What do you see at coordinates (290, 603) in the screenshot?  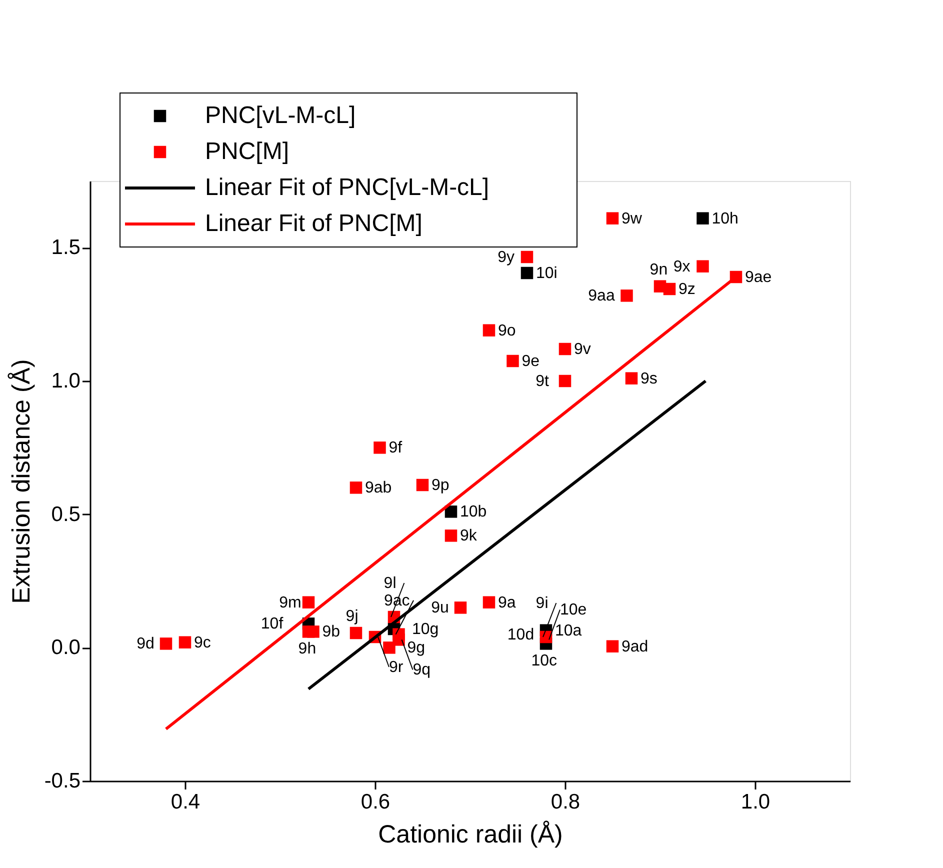 I see `annotation: 9m` at bounding box center [290, 603].